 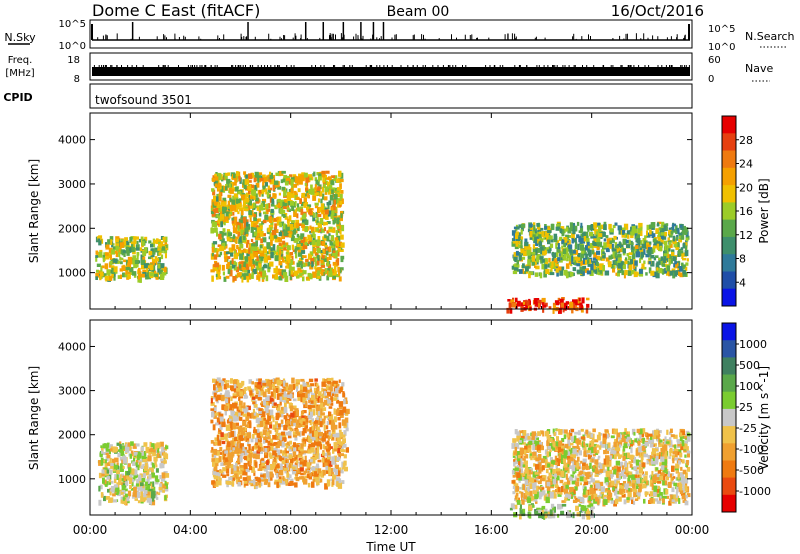 What do you see at coordinates (17, 97) in the screenshot?
I see `cpid-label: CPID` at bounding box center [17, 97].